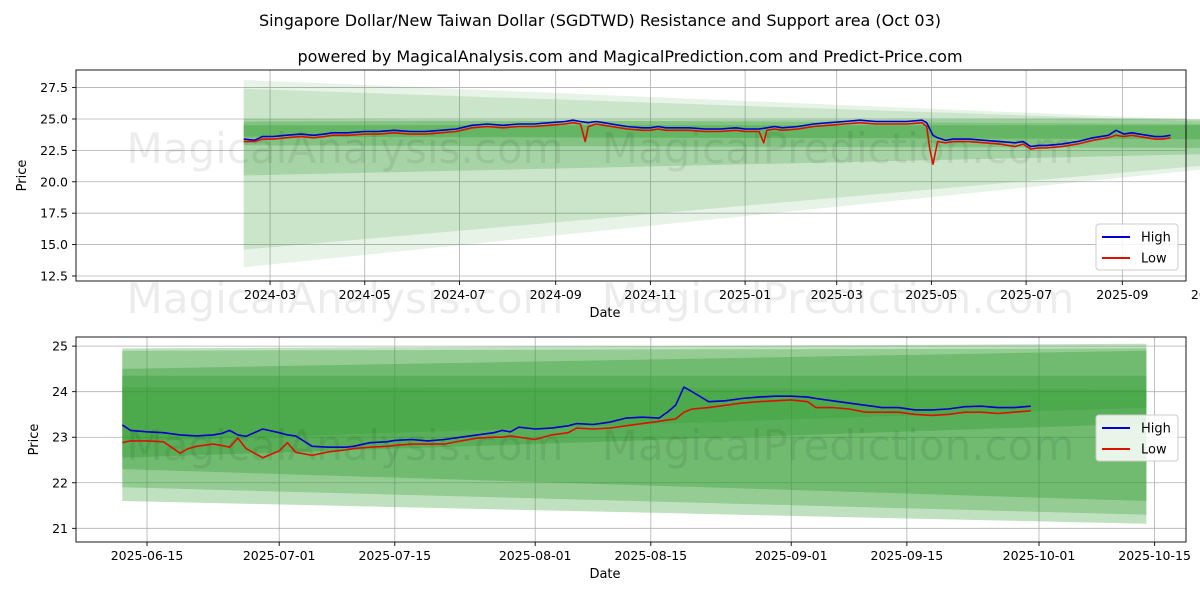 This screenshot has height=600, width=1200. I want to click on x-tick-label: 2024-05, so click(365, 294).